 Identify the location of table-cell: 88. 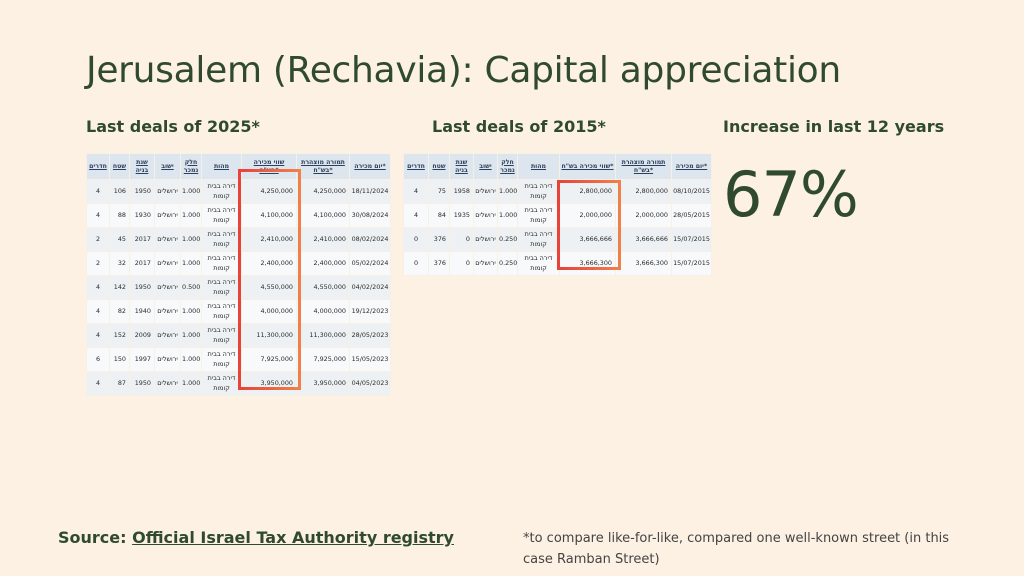
(119, 215).